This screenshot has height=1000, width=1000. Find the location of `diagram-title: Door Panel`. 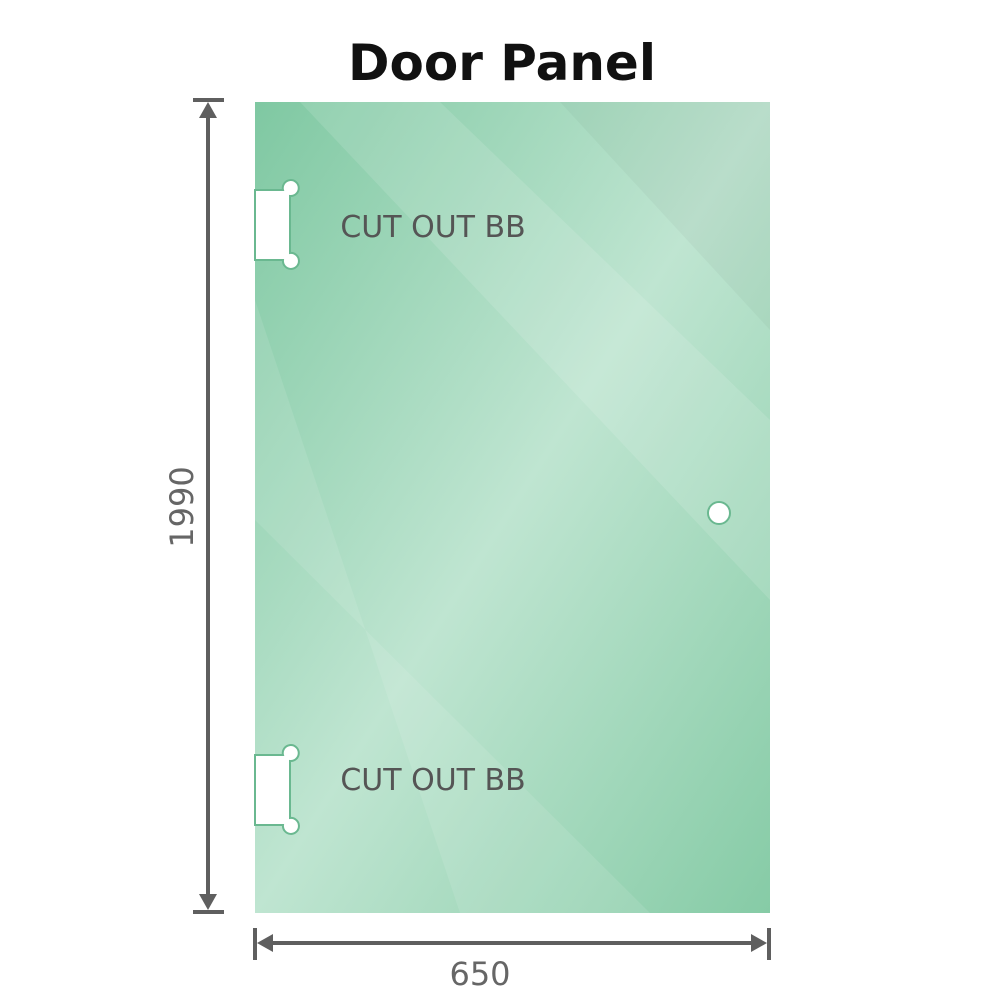

diagram-title: Door Panel is located at coordinates (502, 63).